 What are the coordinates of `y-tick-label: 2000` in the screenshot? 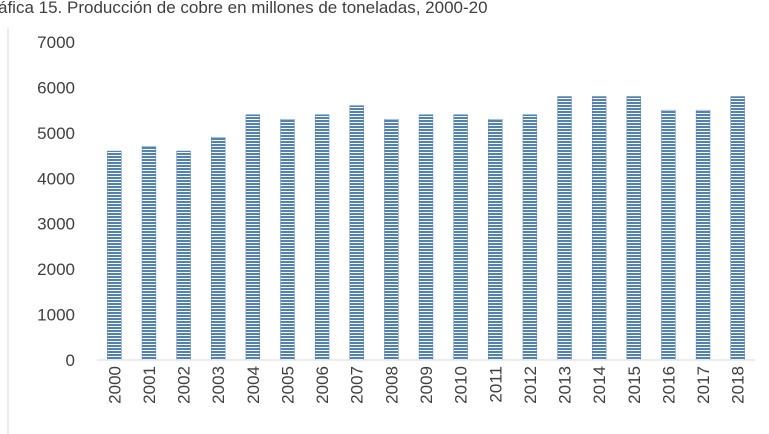 It's located at (56, 269).